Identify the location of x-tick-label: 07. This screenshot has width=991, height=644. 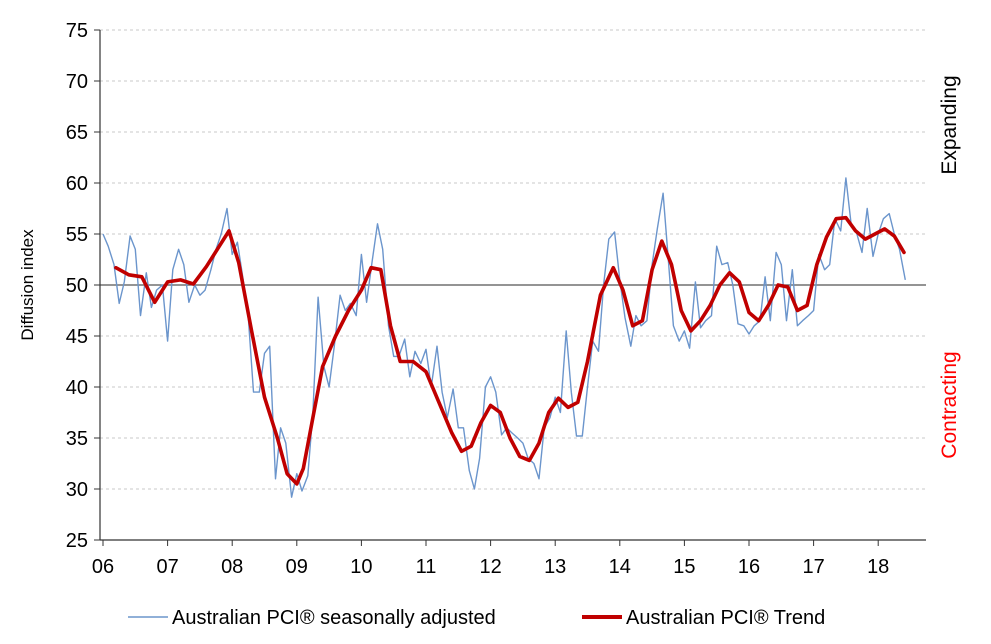
(167, 567).